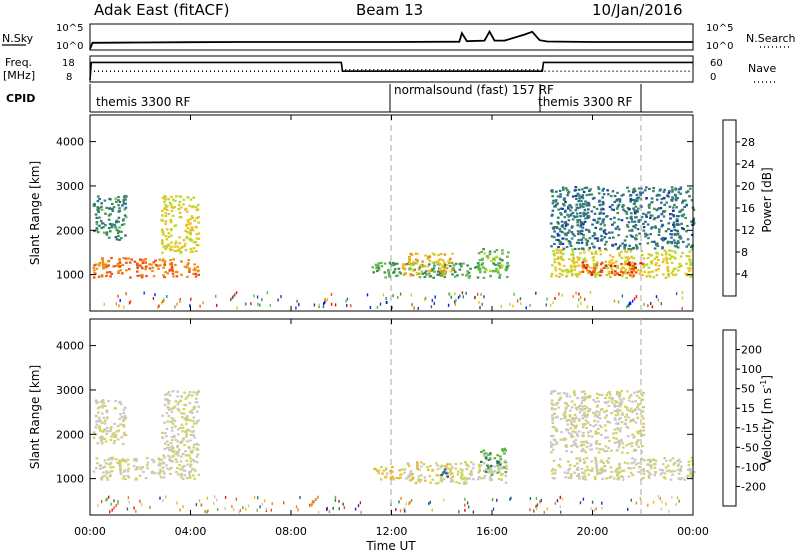 This screenshot has width=800, height=554. Describe the element at coordinates (637, 10) in the screenshot. I see `date-label: 10/Jan/2016` at that location.